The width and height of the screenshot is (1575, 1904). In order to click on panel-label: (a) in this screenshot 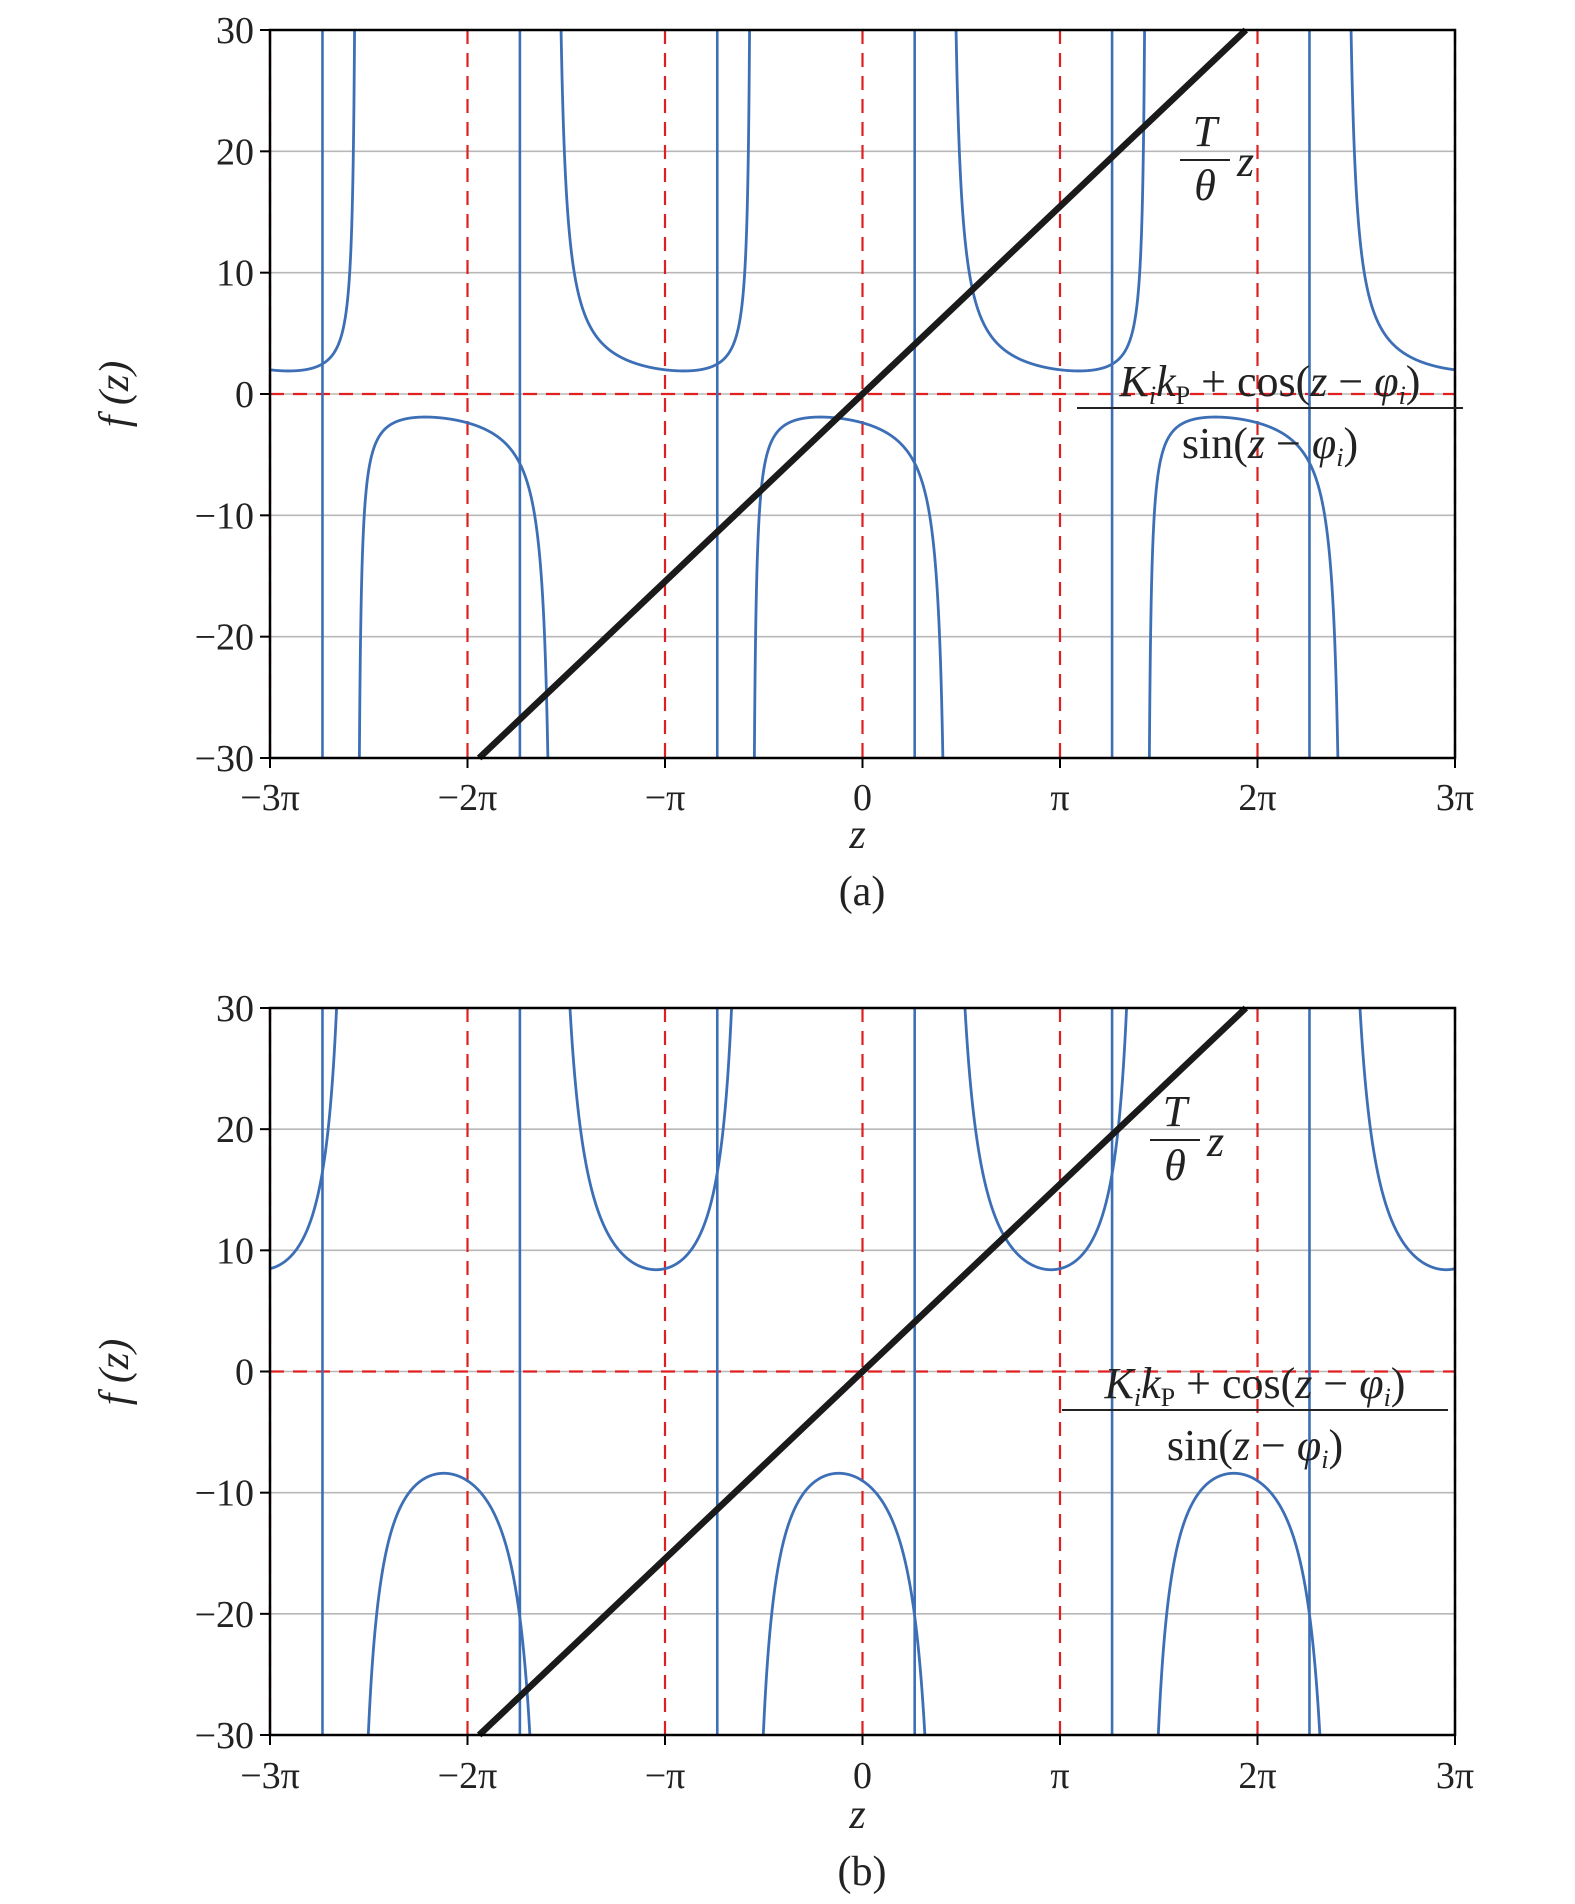, I will do `click(862, 892)`.